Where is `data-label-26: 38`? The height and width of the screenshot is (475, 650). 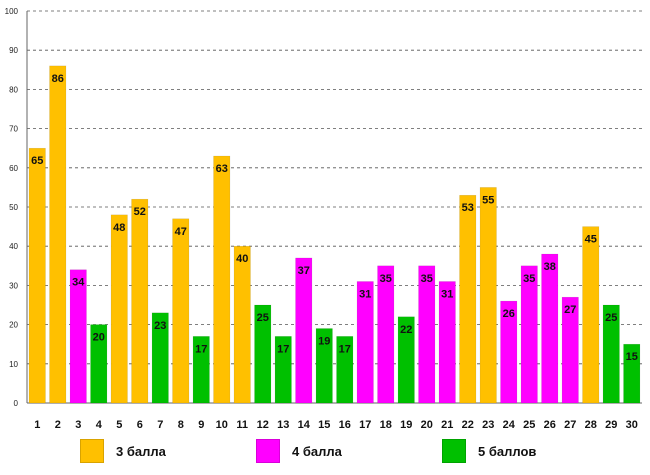
data-label-26: 38 is located at coordinates (550, 267).